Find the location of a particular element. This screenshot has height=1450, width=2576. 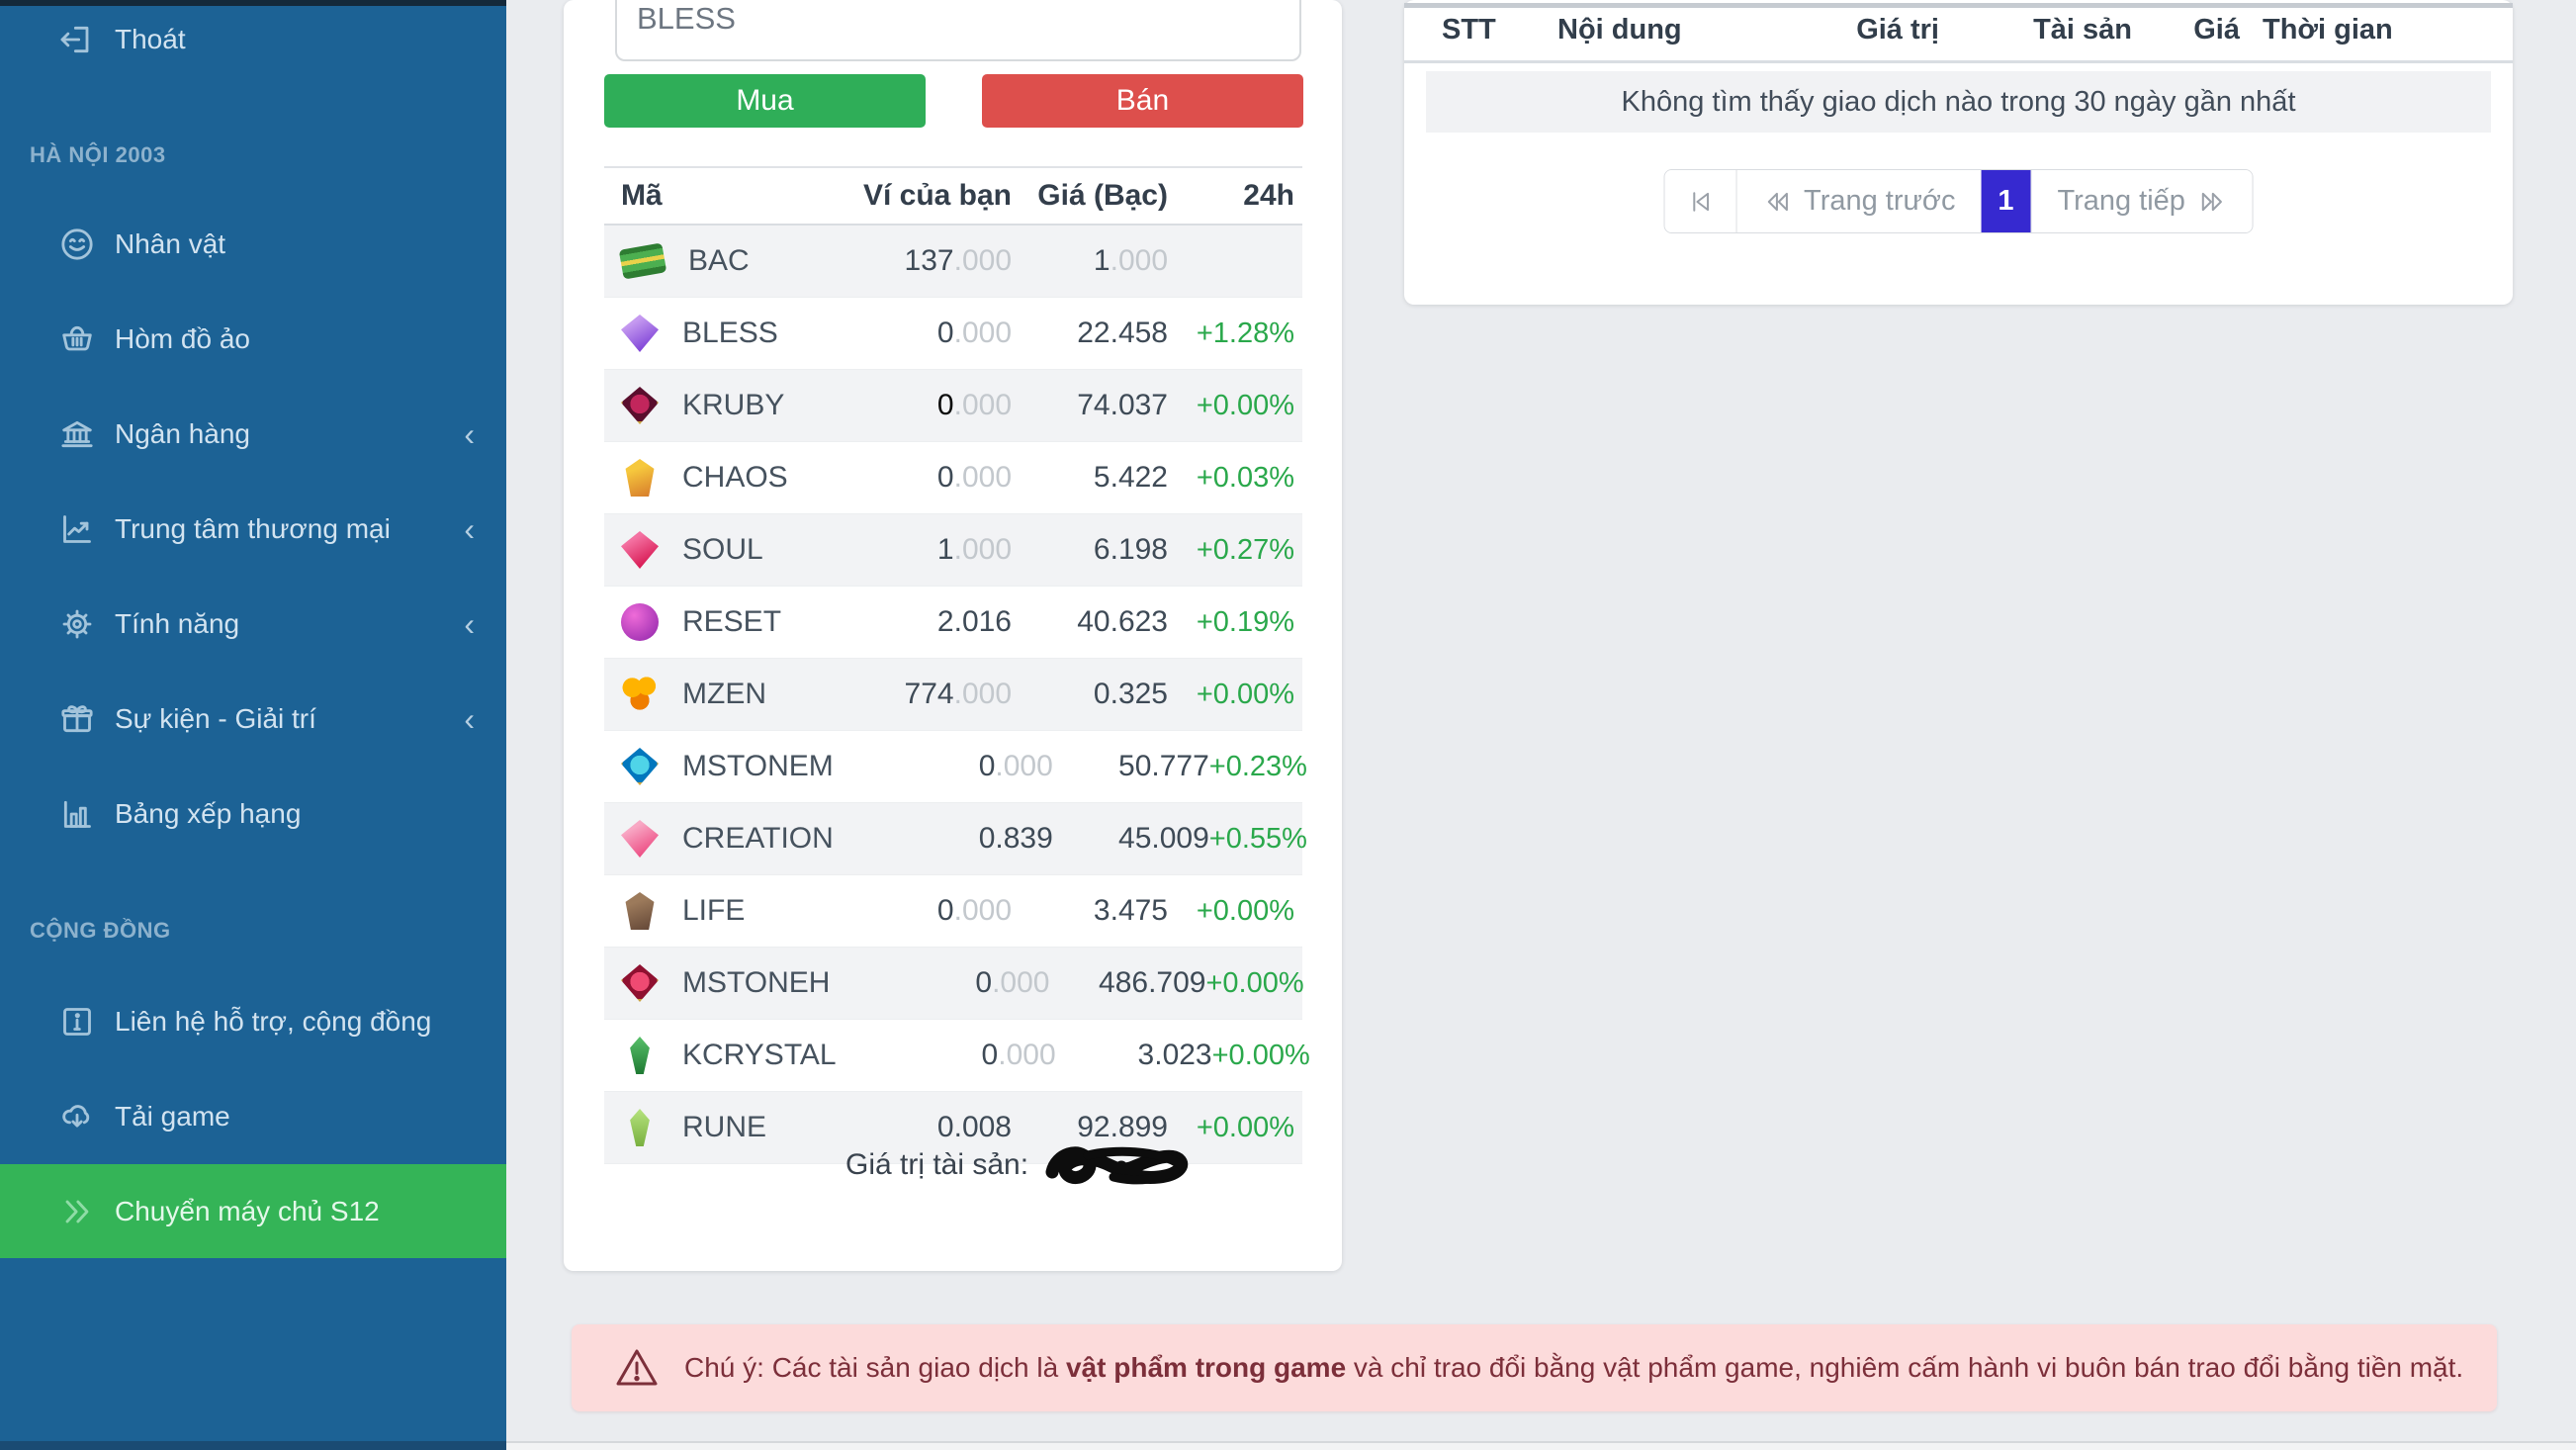

price-cell: 6.198 is located at coordinates (1090, 550).